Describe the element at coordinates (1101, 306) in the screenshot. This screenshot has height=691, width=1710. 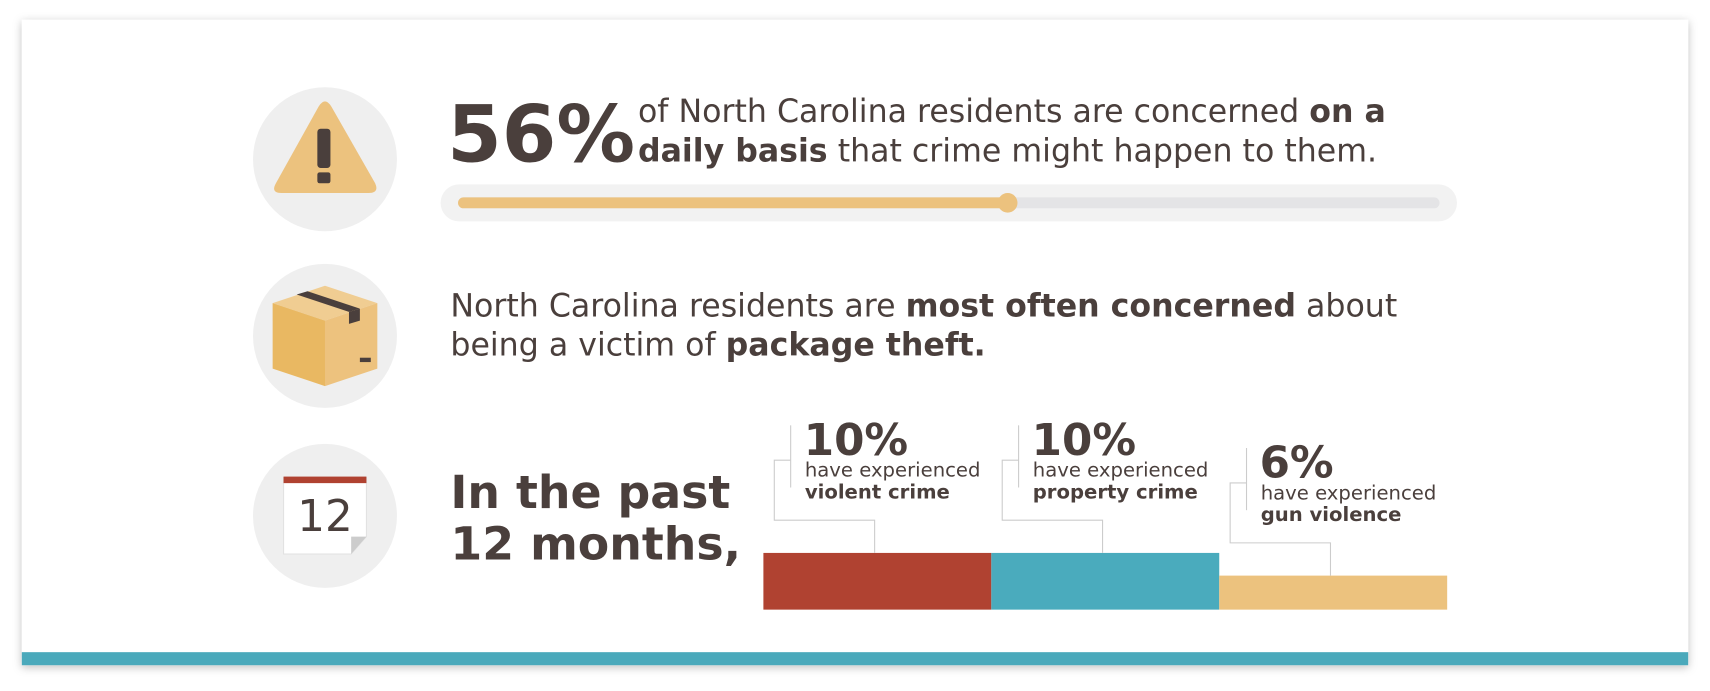
I see `text-part: most often concerned` at that location.